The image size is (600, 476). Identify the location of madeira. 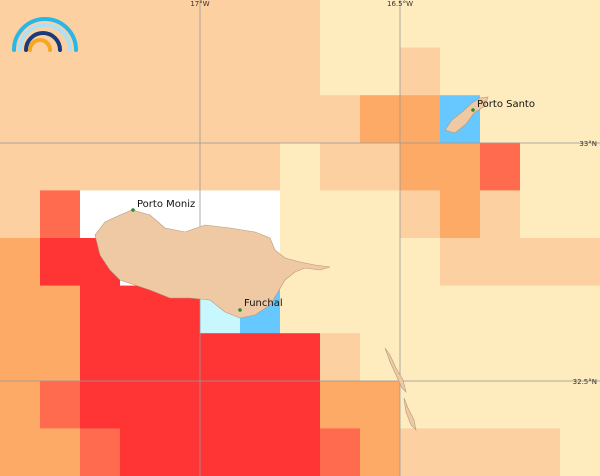
(212, 264).